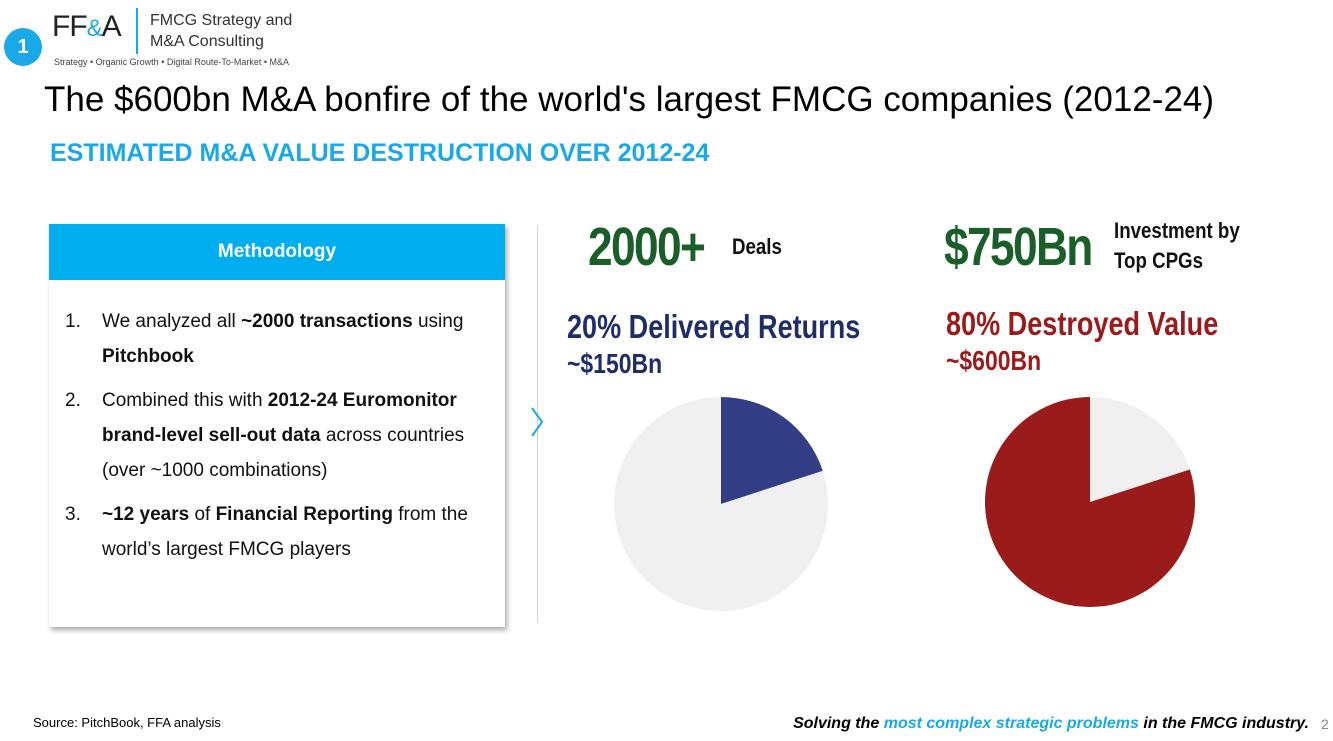 This screenshot has height=741, width=1333. Describe the element at coordinates (1011, 723) in the screenshot. I see `tagline-highlight: most complex strategic problems` at that location.